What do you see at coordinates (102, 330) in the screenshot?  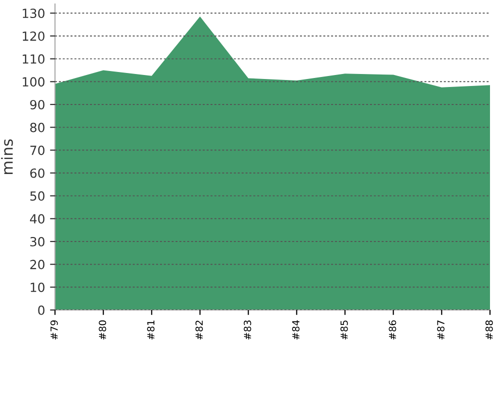 I see `x-tick-label: #80` at bounding box center [102, 330].